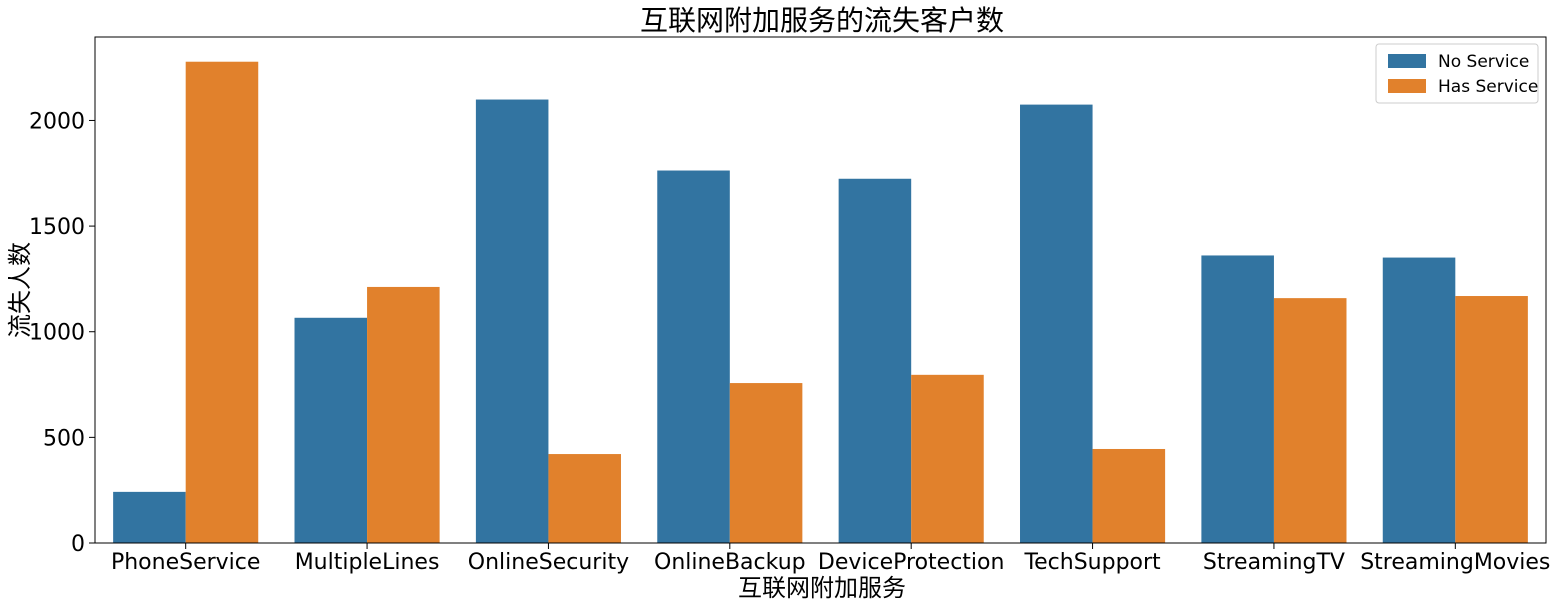  I want to click on y-tick-label: 2000, so click(57, 121).